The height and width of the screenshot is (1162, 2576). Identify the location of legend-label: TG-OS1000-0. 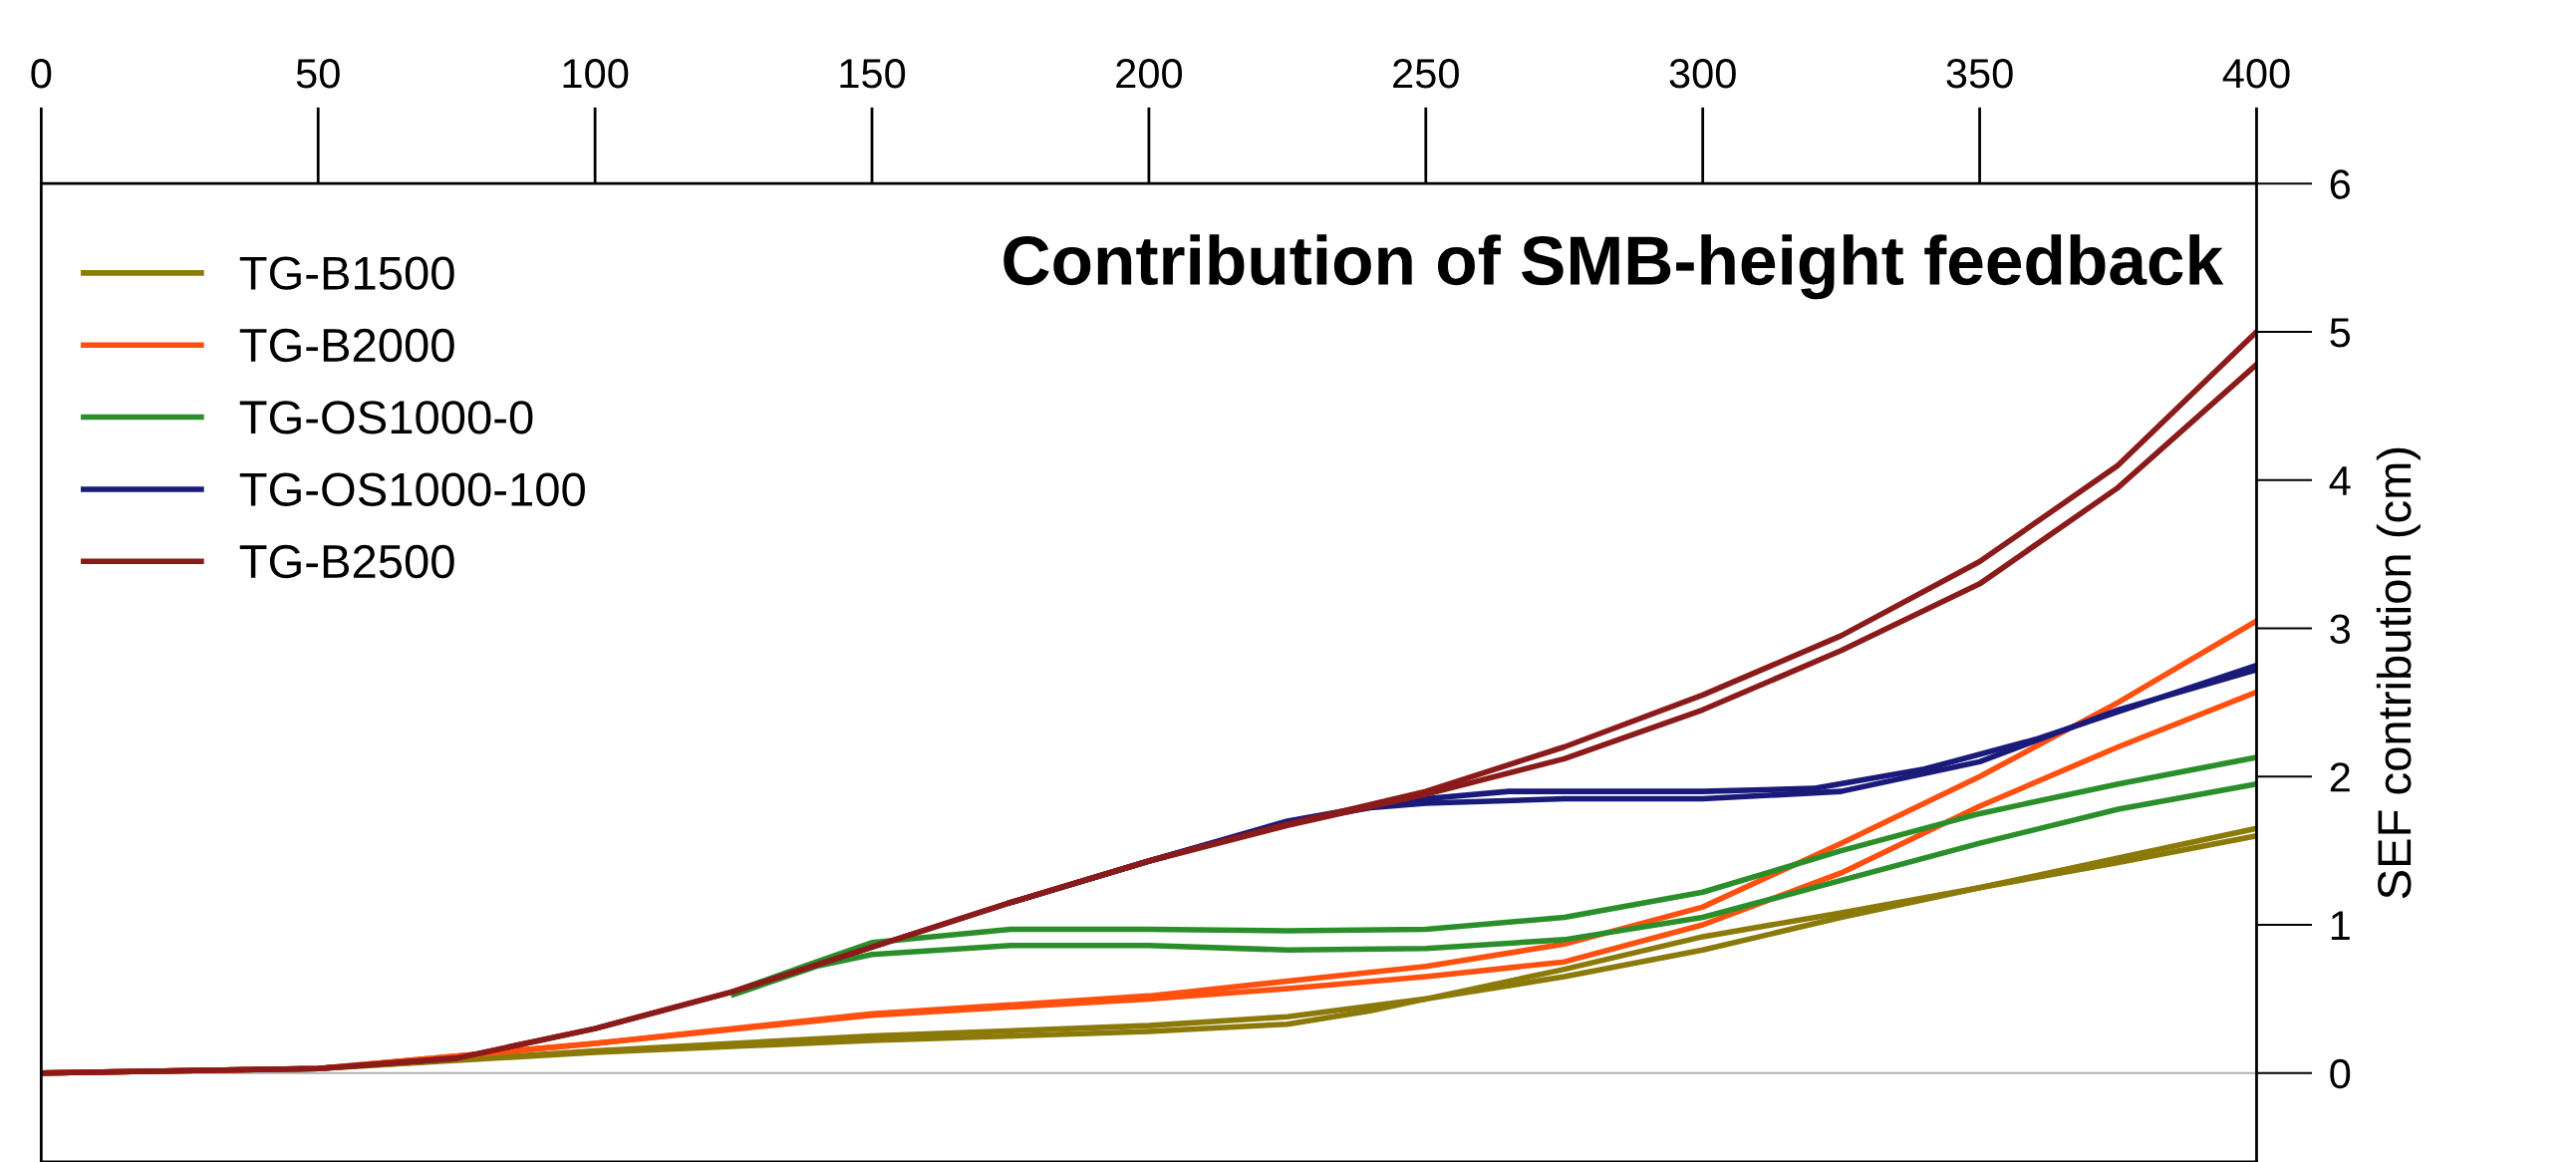
(386, 418).